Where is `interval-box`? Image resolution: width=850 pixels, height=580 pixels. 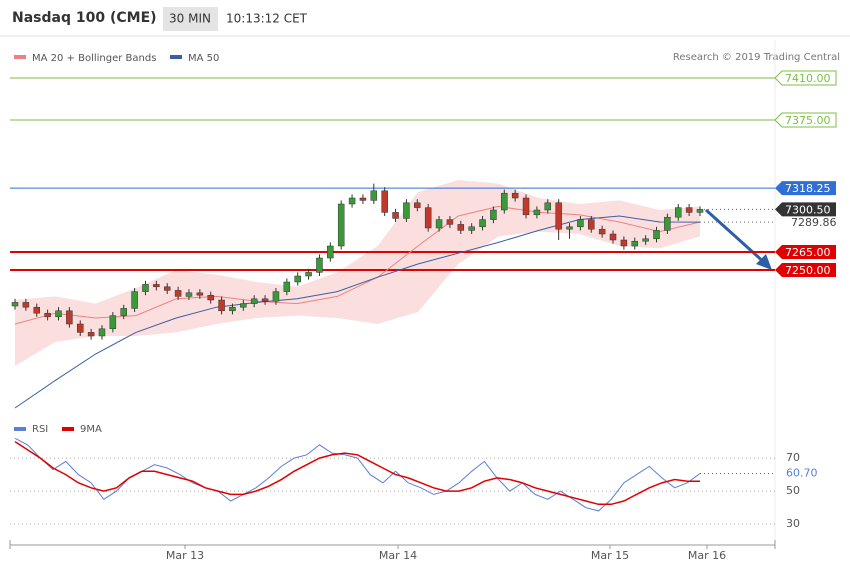 interval-box is located at coordinates (190, 19).